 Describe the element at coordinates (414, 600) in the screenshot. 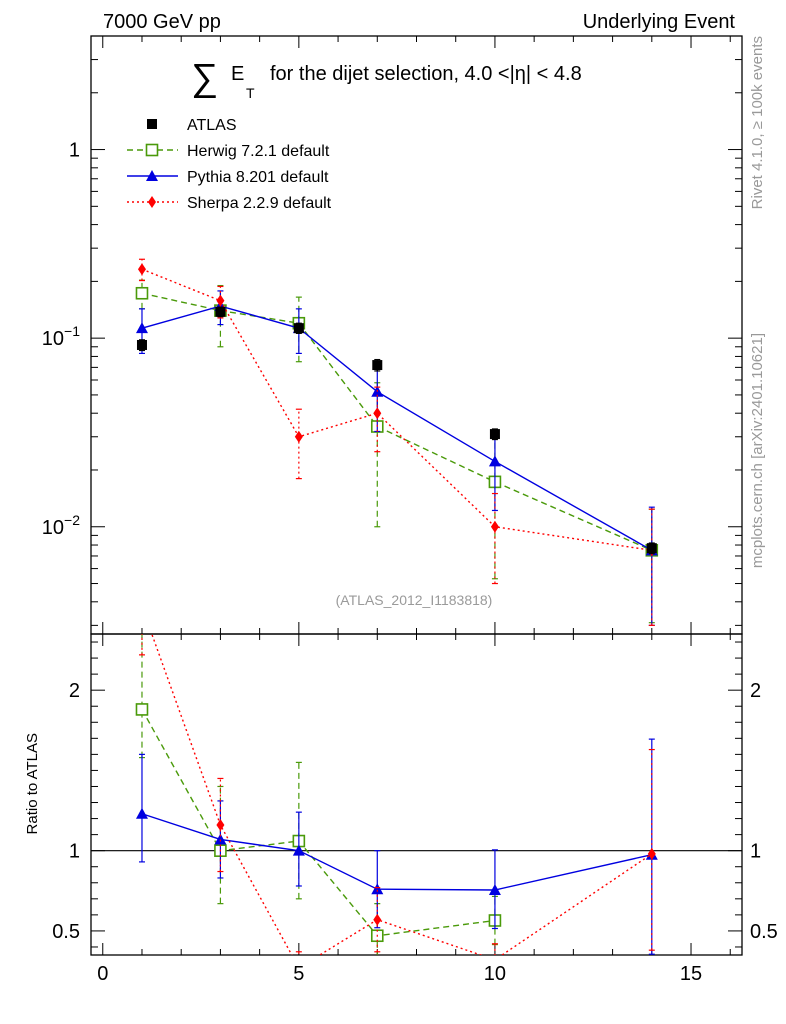

I see `analysis-id: (ATLAS_2012_I1183818)` at that location.